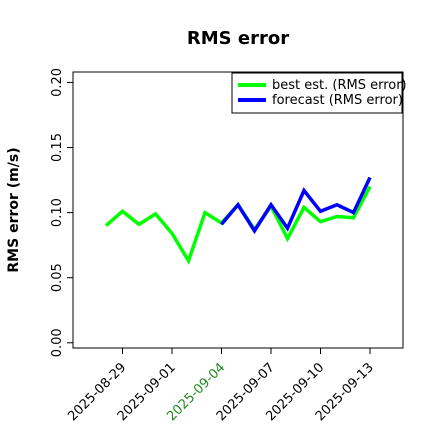  I want to click on y-axis-label: RMS error (m/s), so click(14, 209).